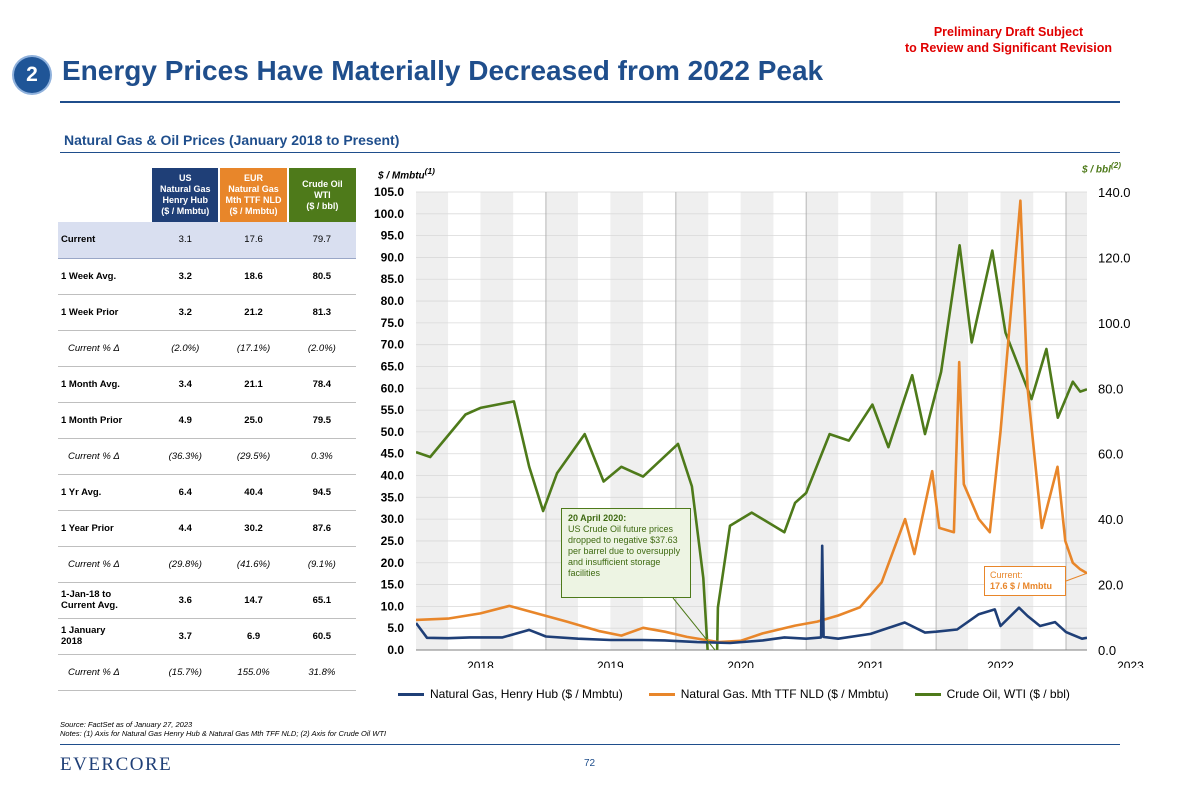 The width and height of the screenshot is (1180, 786). Describe the element at coordinates (105, 636) in the screenshot. I see `table-row-label: 1 January 2018` at that location.